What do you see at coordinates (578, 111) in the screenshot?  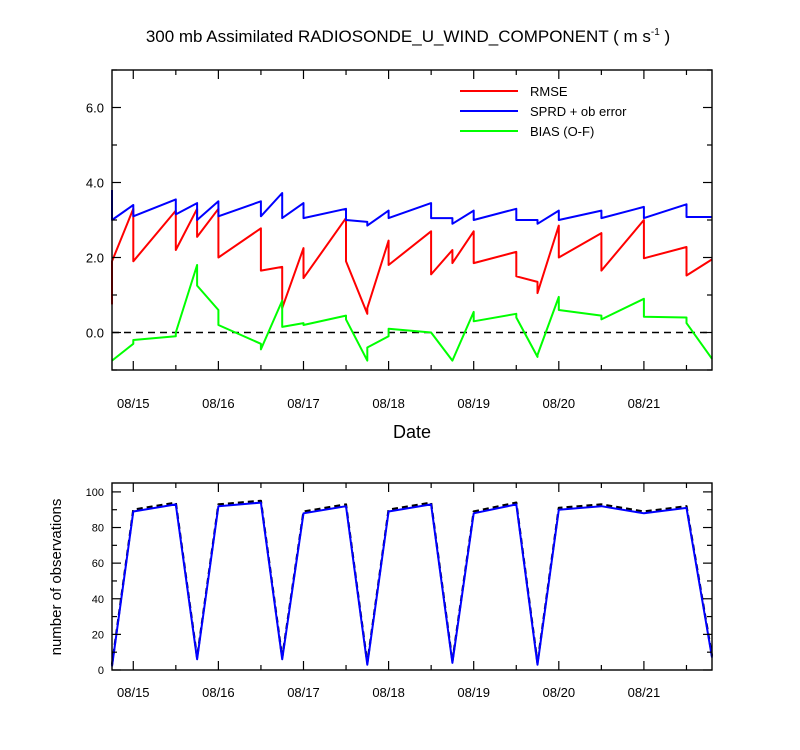 I see `legend-label: SPRD + ob error` at bounding box center [578, 111].